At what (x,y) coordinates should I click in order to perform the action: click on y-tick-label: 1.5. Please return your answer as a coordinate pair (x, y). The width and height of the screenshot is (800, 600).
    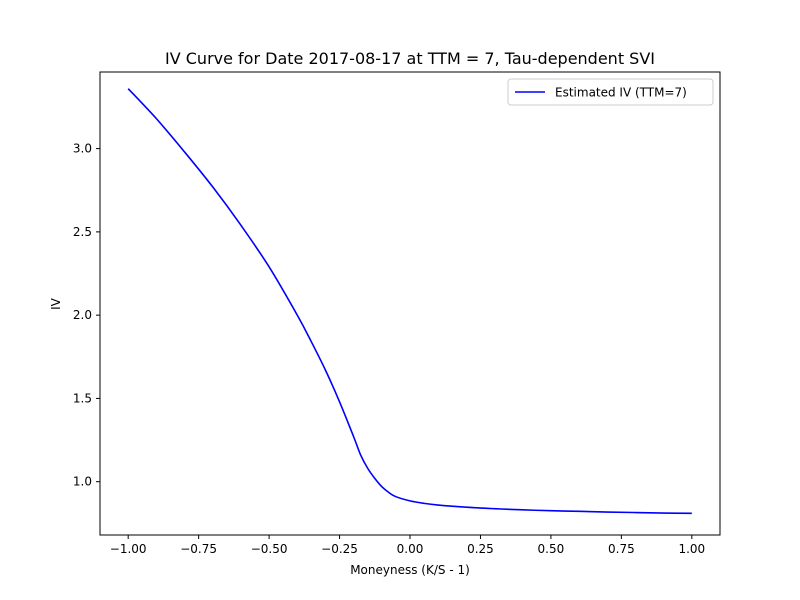
    Looking at the image, I should click on (82, 398).